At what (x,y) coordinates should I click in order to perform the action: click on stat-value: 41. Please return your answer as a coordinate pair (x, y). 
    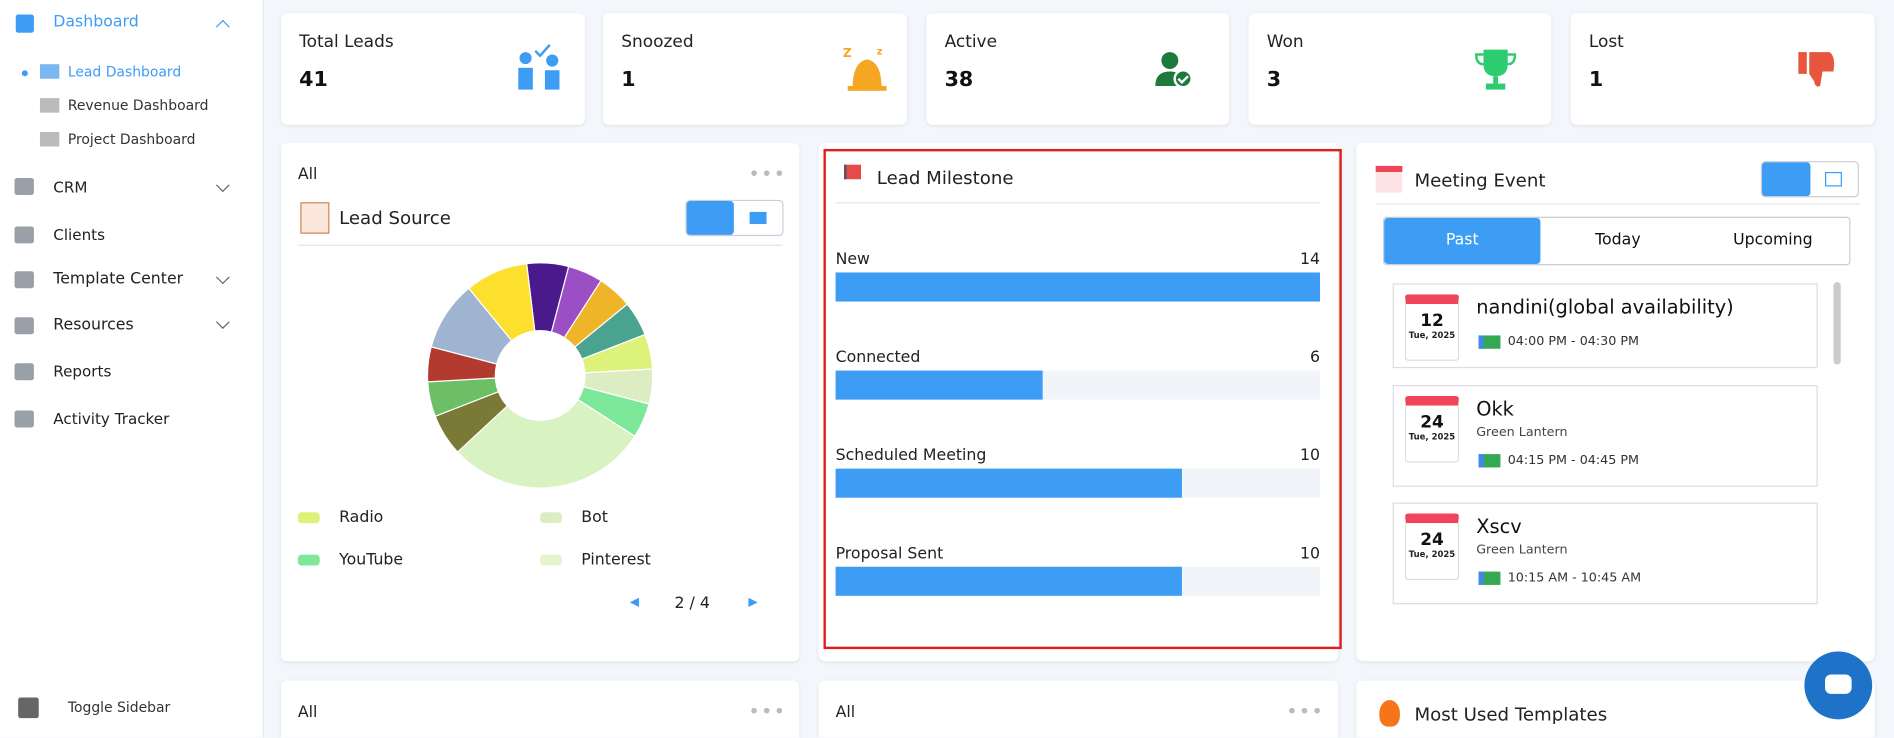
    Looking at the image, I should click on (313, 80).